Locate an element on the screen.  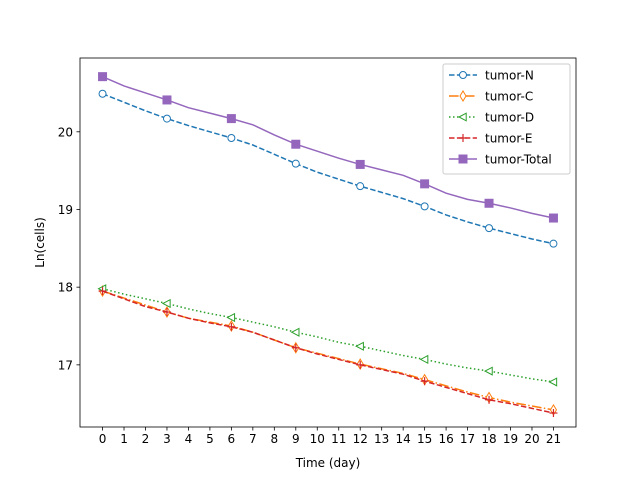
x-tick-label-16: 16 is located at coordinates (445, 439).